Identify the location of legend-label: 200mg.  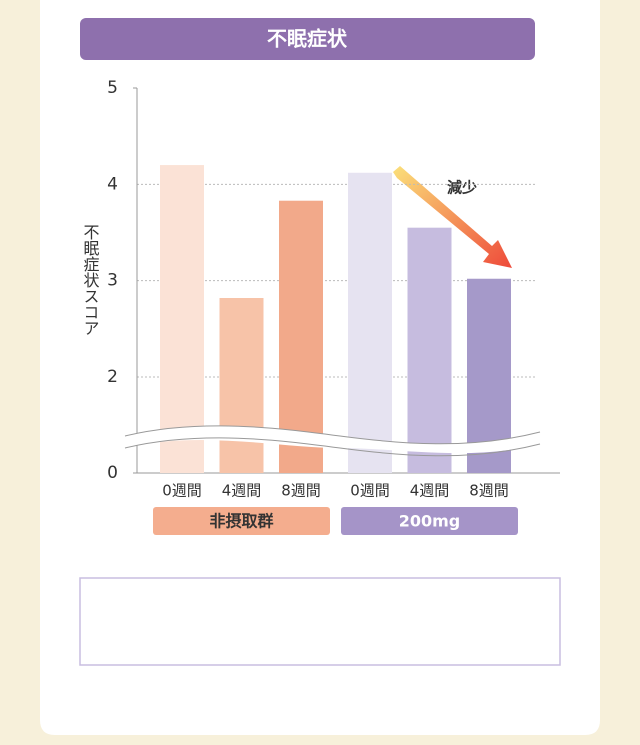
(430, 521).